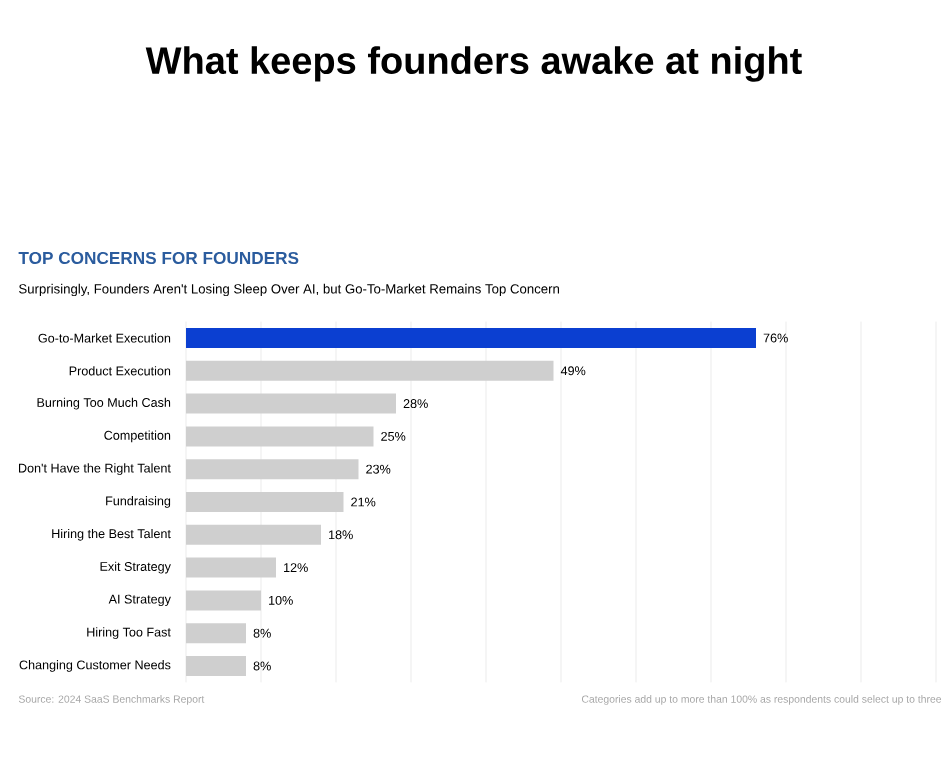  What do you see at coordinates (473, 64) in the screenshot?
I see `chart-title: What keeps founders awake at night` at bounding box center [473, 64].